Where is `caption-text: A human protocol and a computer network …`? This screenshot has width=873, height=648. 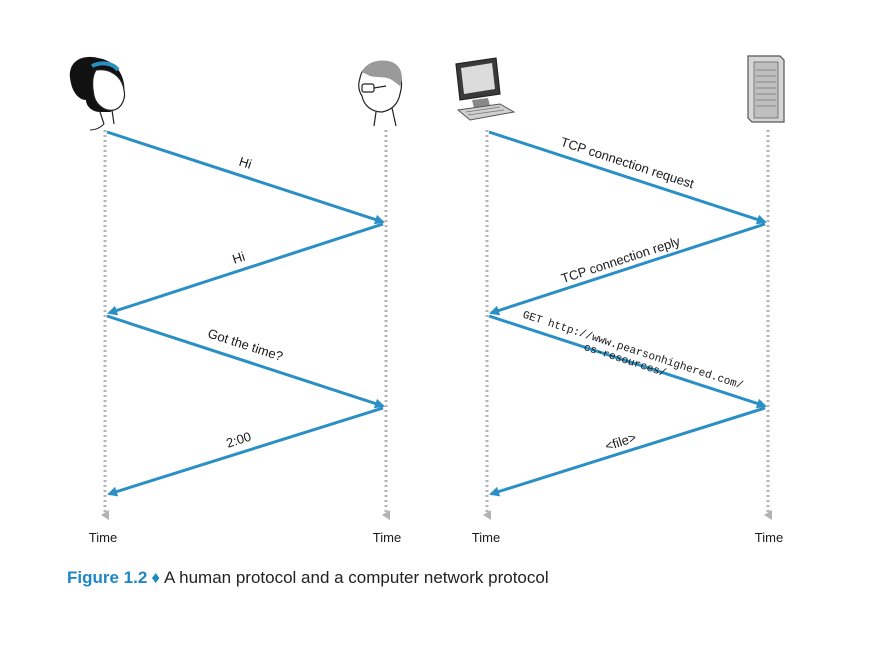
caption-text: A human protocol and a computer network … is located at coordinates (356, 577).